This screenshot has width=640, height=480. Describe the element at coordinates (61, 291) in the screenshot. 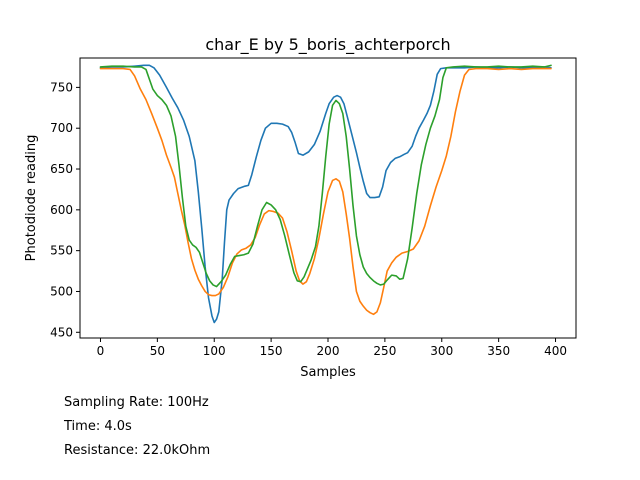

I see `y-tick-label: 500` at that location.